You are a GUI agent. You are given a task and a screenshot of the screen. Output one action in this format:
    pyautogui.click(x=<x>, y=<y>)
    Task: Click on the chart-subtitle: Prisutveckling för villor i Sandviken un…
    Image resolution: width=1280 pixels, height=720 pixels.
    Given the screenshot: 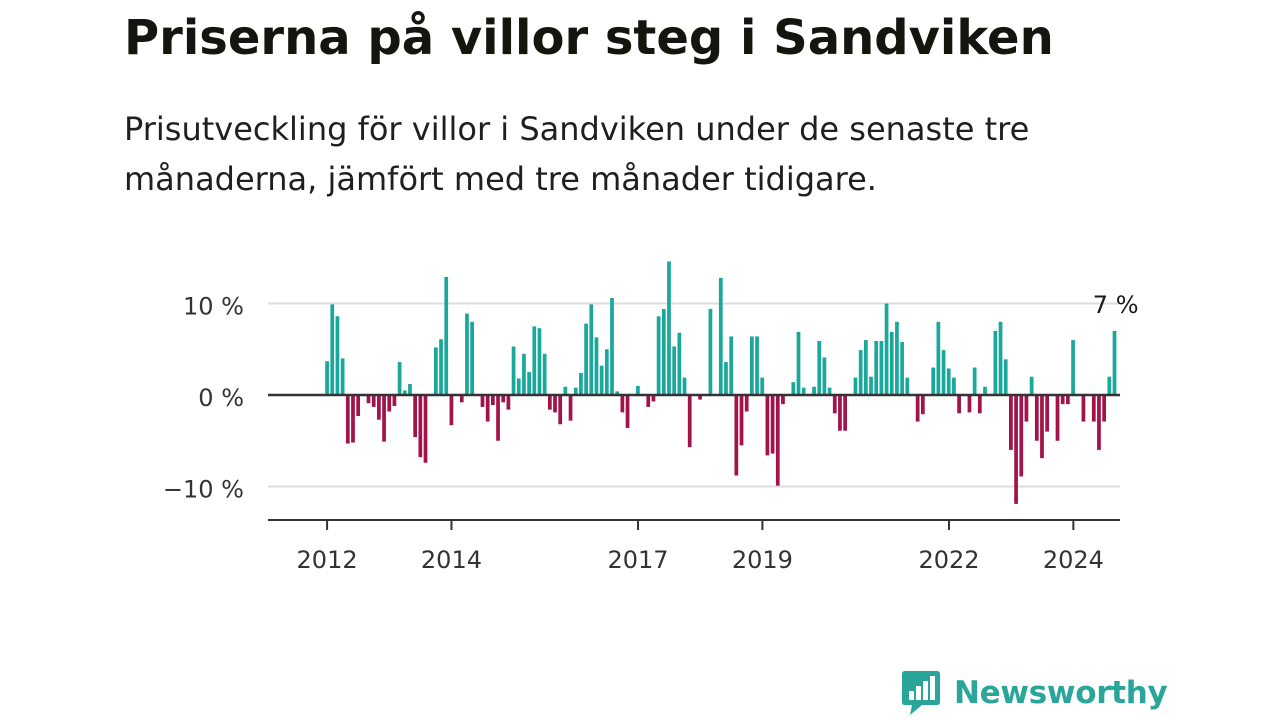 What is the action you would take?
    pyautogui.click(x=577, y=154)
    